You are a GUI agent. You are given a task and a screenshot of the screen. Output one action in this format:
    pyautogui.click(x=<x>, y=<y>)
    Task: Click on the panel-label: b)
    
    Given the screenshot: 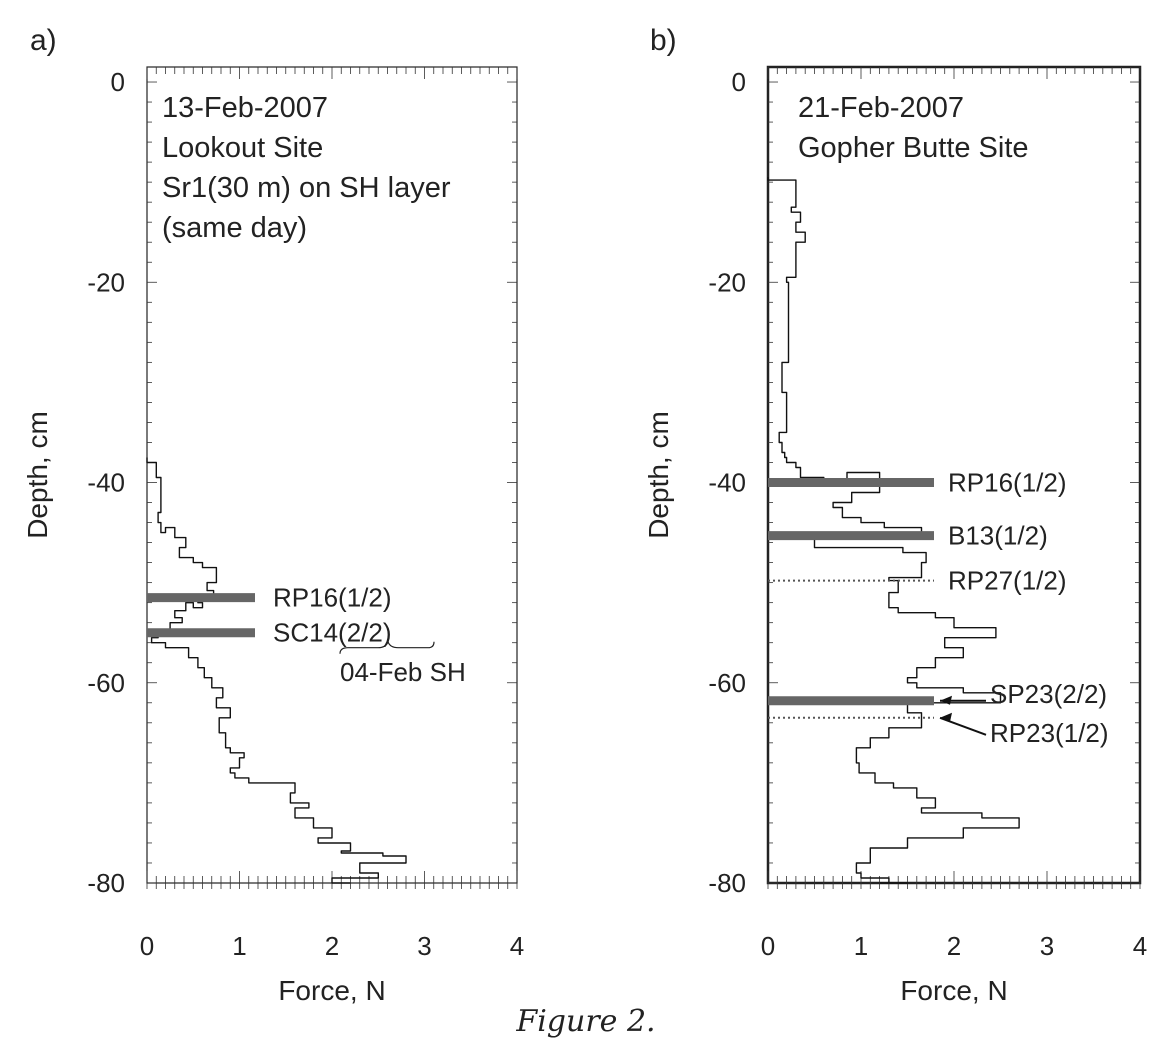 What is the action you would take?
    pyautogui.click(x=663, y=40)
    